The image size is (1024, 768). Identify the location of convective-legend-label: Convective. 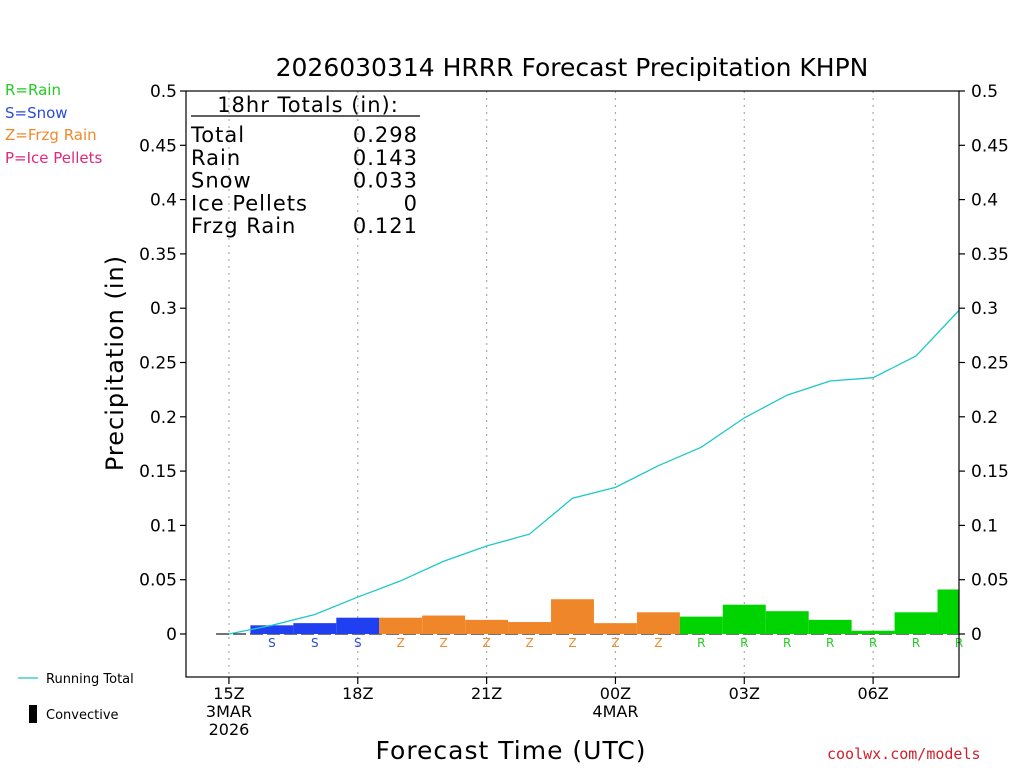
(82, 715).